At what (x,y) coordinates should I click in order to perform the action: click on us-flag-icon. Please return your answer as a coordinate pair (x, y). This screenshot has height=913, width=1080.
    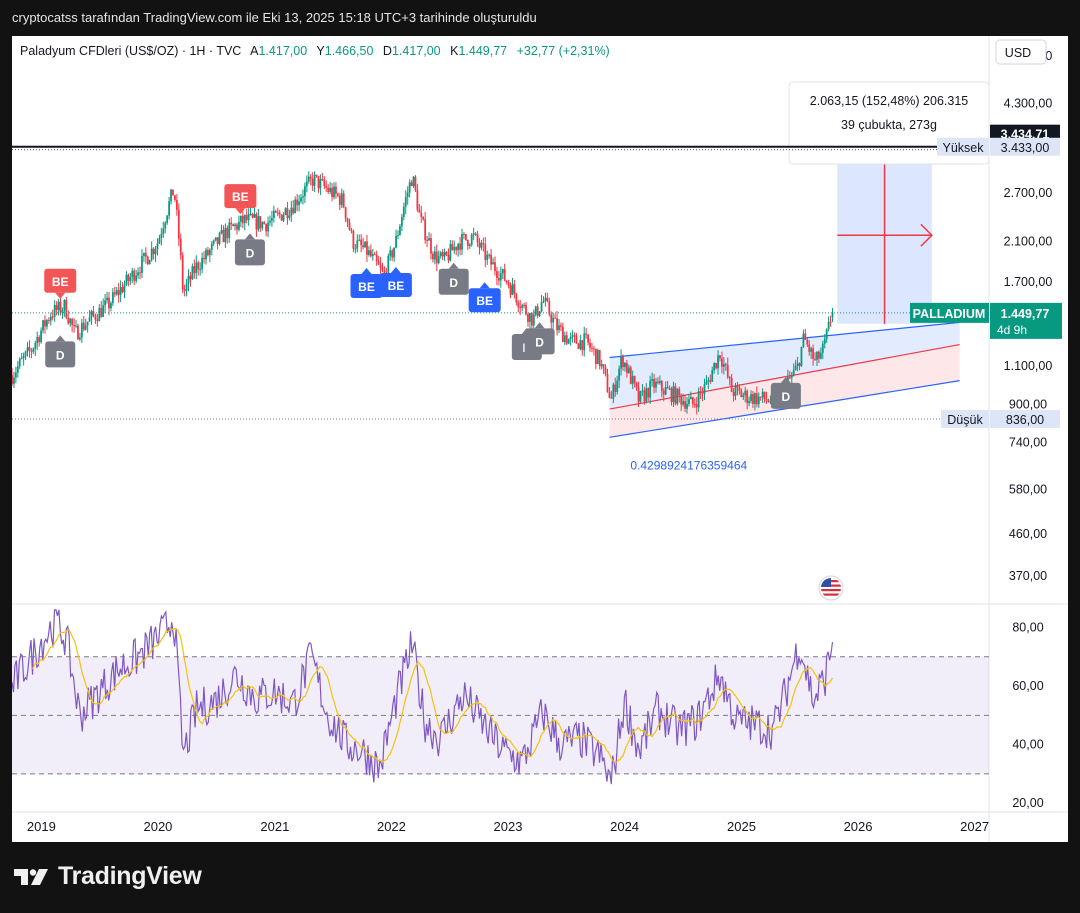
    Looking at the image, I should click on (831, 588).